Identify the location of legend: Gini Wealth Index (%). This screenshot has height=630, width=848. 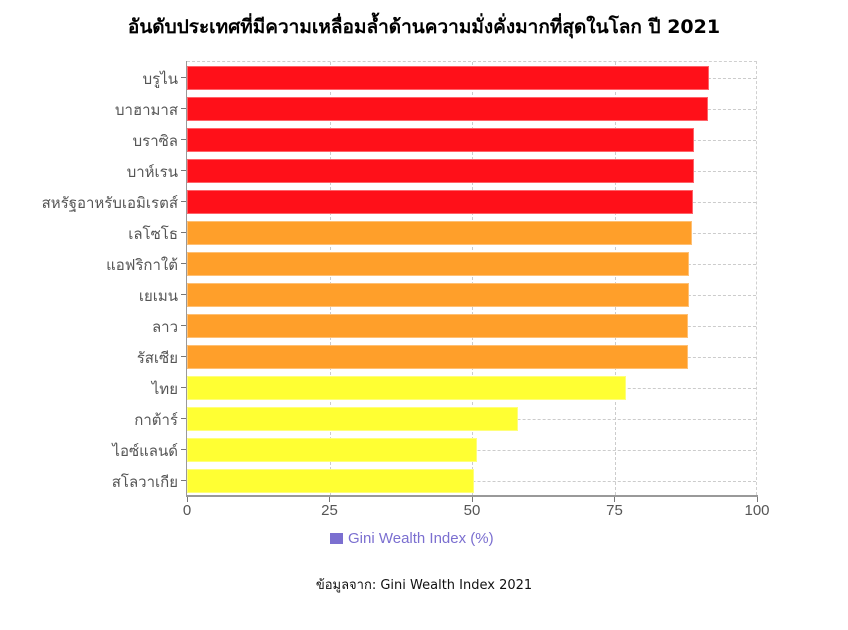
(412, 538).